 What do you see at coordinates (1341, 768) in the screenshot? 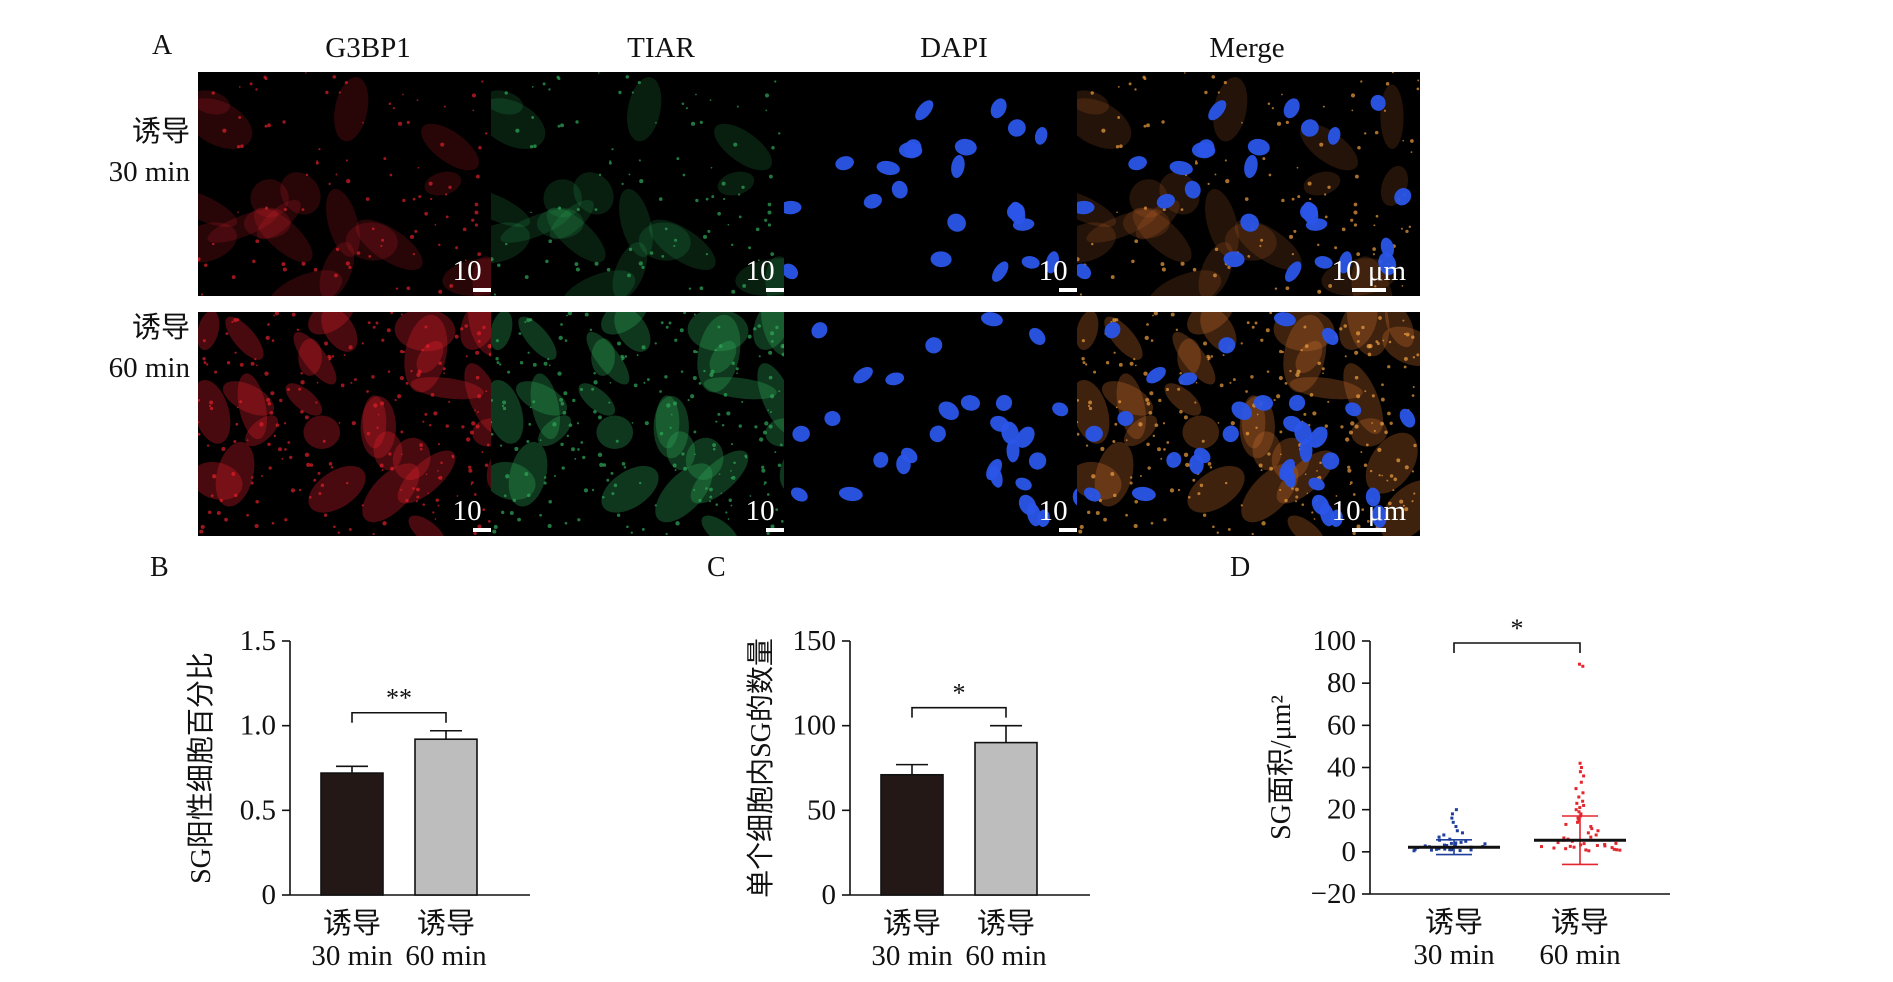
I see `y-tick-label: 40` at bounding box center [1341, 768].